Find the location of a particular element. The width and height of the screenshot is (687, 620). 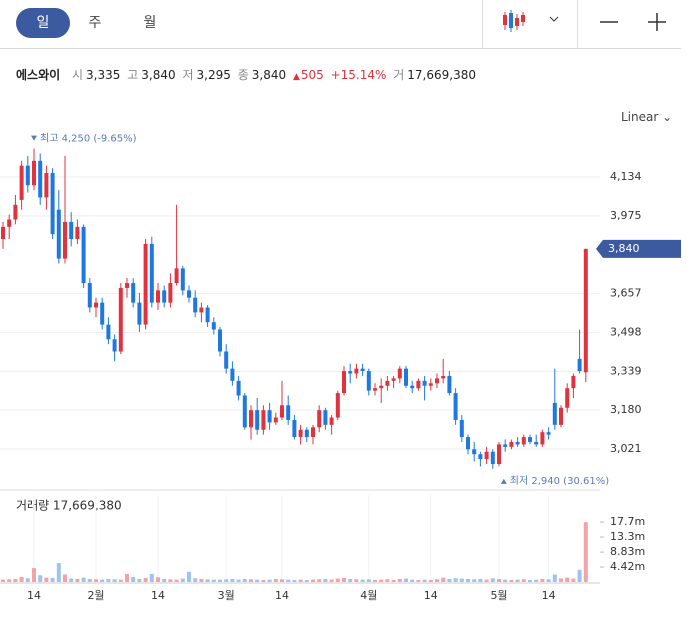

last-price-tag is located at coordinates (638, 248).